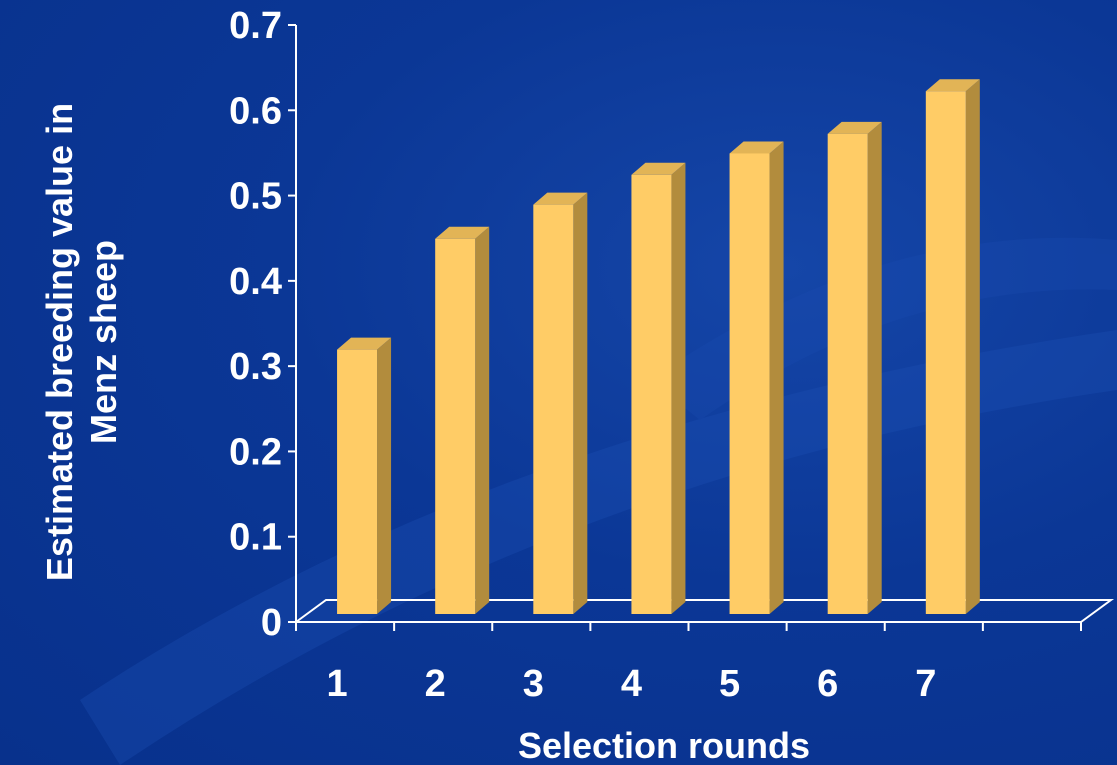 The height and width of the screenshot is (765, 1117). I want to click on x-tick-label: 2, so click(435, 684).